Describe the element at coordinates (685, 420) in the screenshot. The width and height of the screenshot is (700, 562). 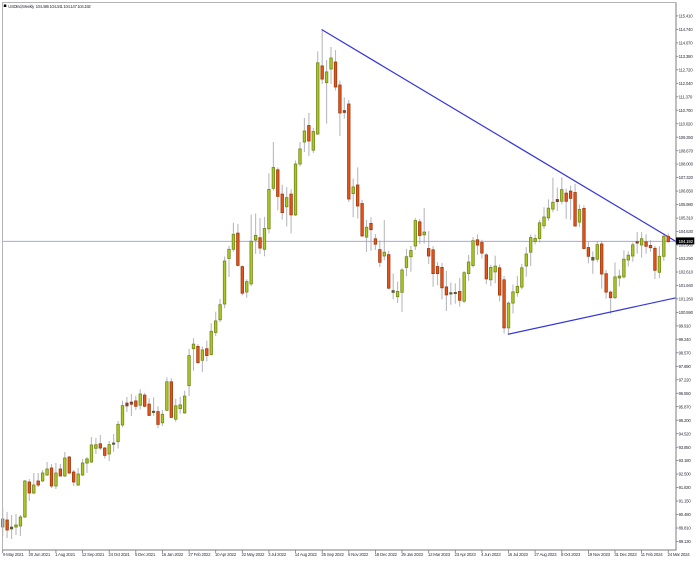
I see `svg-text: 95.200` at that location.